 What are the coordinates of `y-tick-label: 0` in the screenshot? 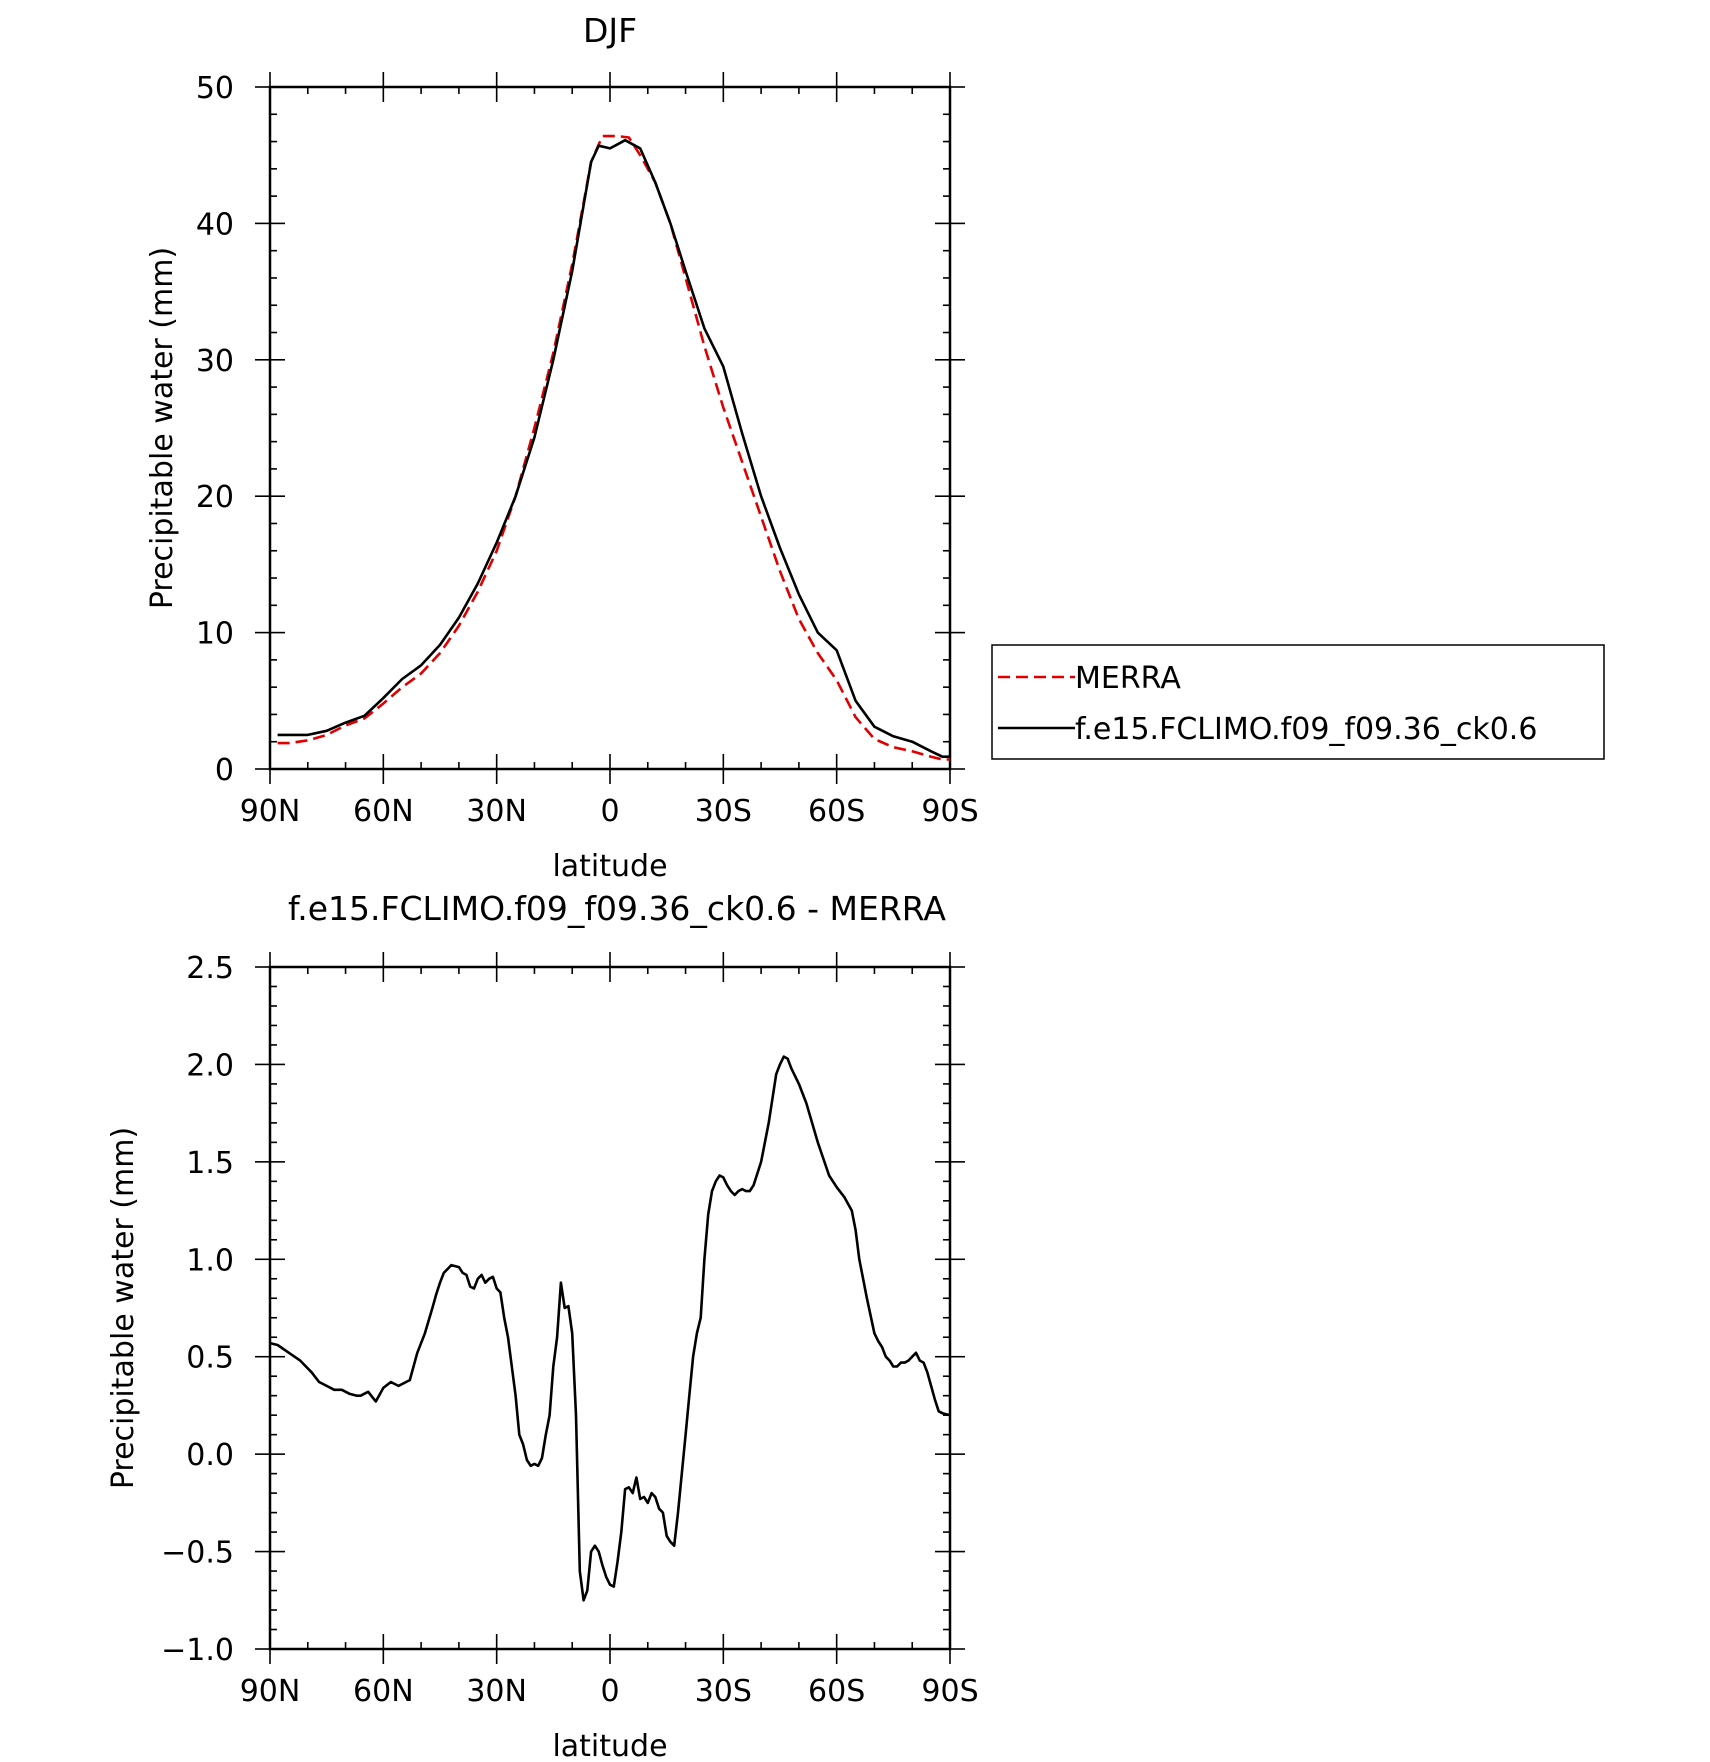 It's located at (224, 770).